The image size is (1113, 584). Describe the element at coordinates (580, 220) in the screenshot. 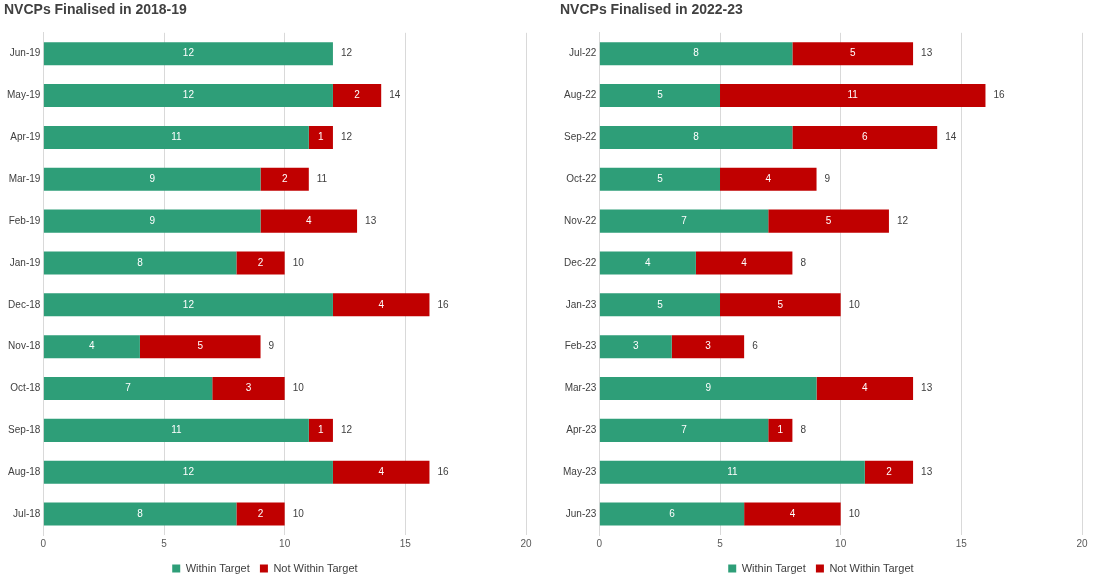

I see `y-tick-label: Nov-22` at that location.